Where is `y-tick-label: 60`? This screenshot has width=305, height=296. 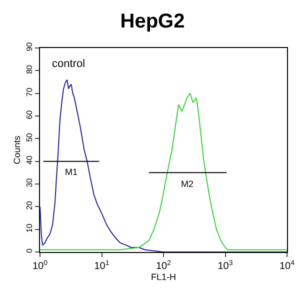 y-tick-label: 60 is located at coordinates (29, 115).